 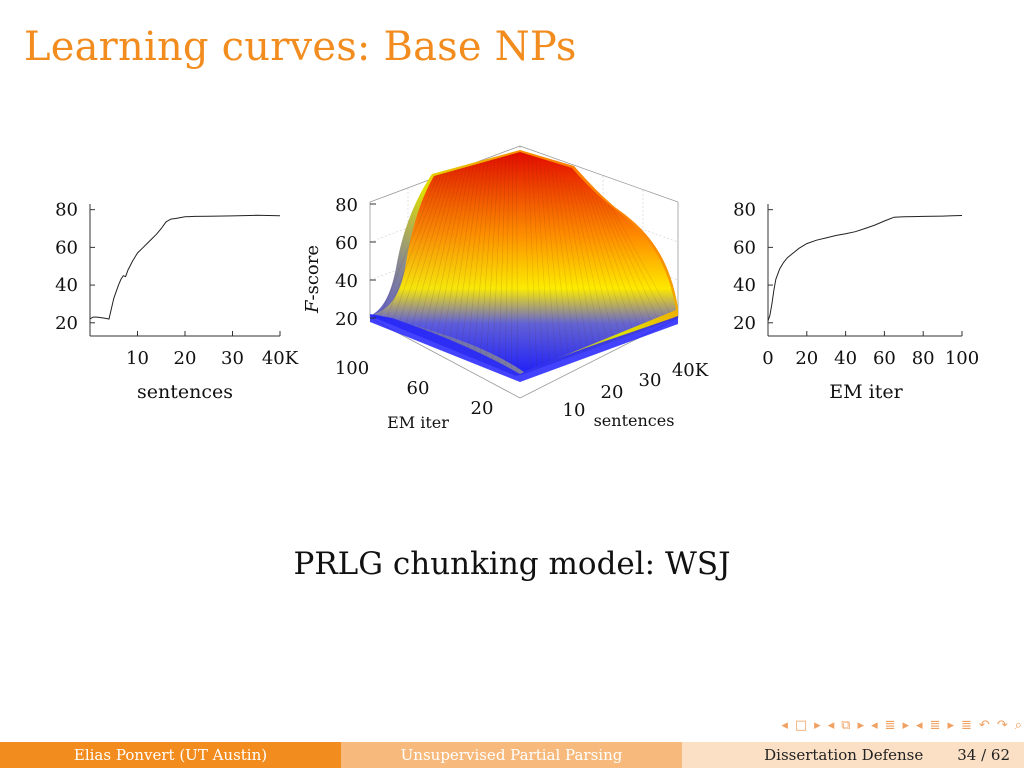 I want to click on z-tick-label: 40, so click(x=346, y=281).